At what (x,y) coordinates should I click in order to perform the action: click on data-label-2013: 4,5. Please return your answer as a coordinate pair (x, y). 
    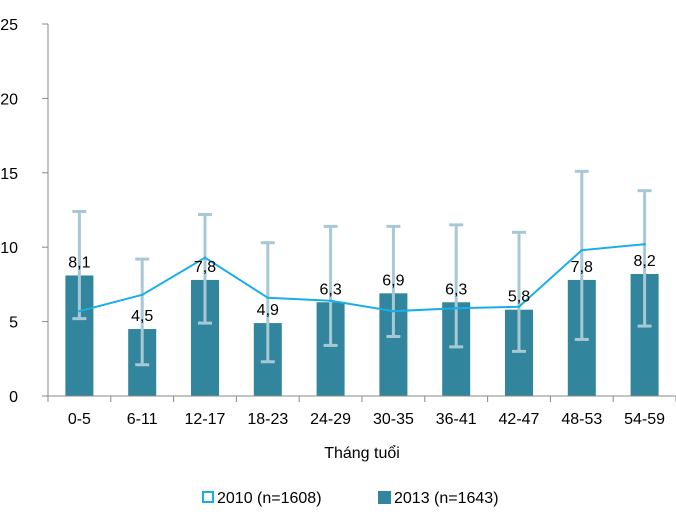
    Looking at the image, I should click on (142, 316).